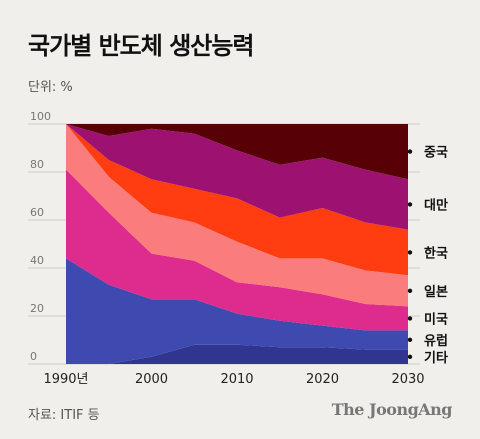 The height and width of the screenshot is (439, 480). Describe the element at coordinates (37, 308) in the screenshot. I see `y-tick-label: 20` at that location.